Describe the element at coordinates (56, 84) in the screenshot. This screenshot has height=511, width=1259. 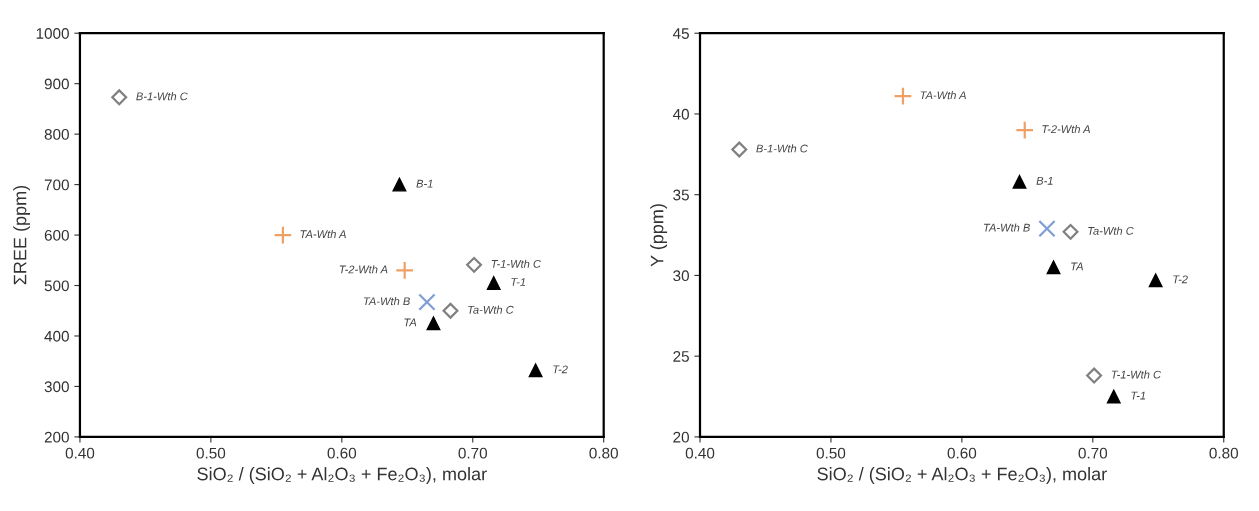
I see `y-tick-label: 900` at that location.